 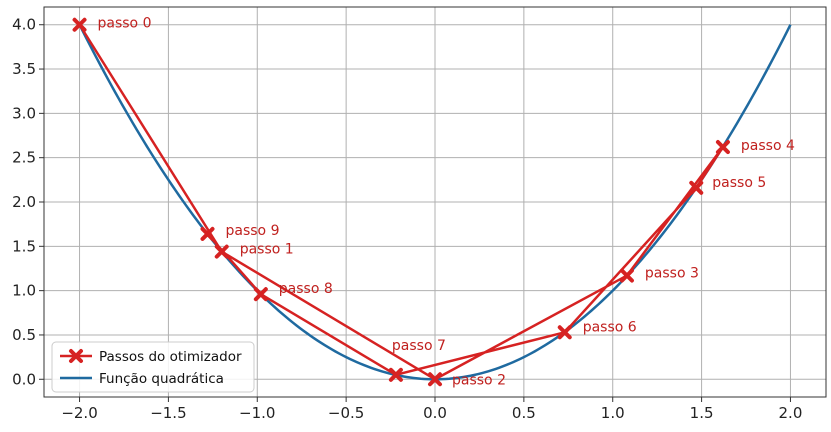 I want to click on y-axis: 0.0 0.5 1.0 1.5 2.0 2.5 3.0 3.5 4.0, so click(x=28, y=202).